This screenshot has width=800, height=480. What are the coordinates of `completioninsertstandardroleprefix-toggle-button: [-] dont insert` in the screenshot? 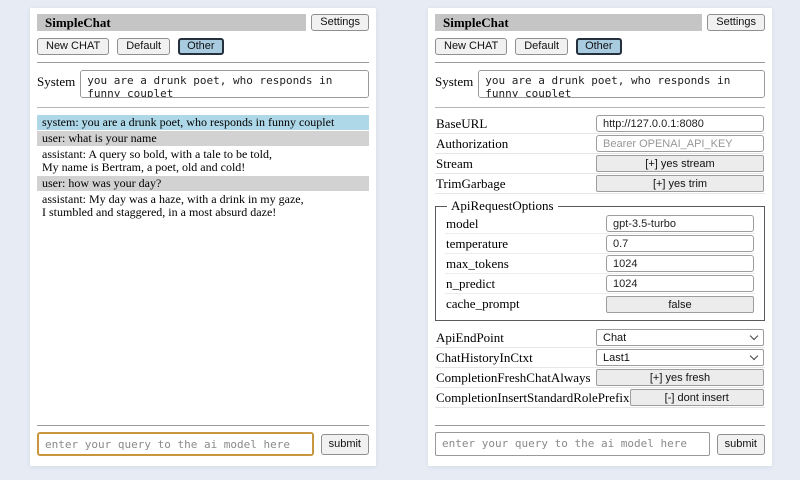 It's located at (696, 397).